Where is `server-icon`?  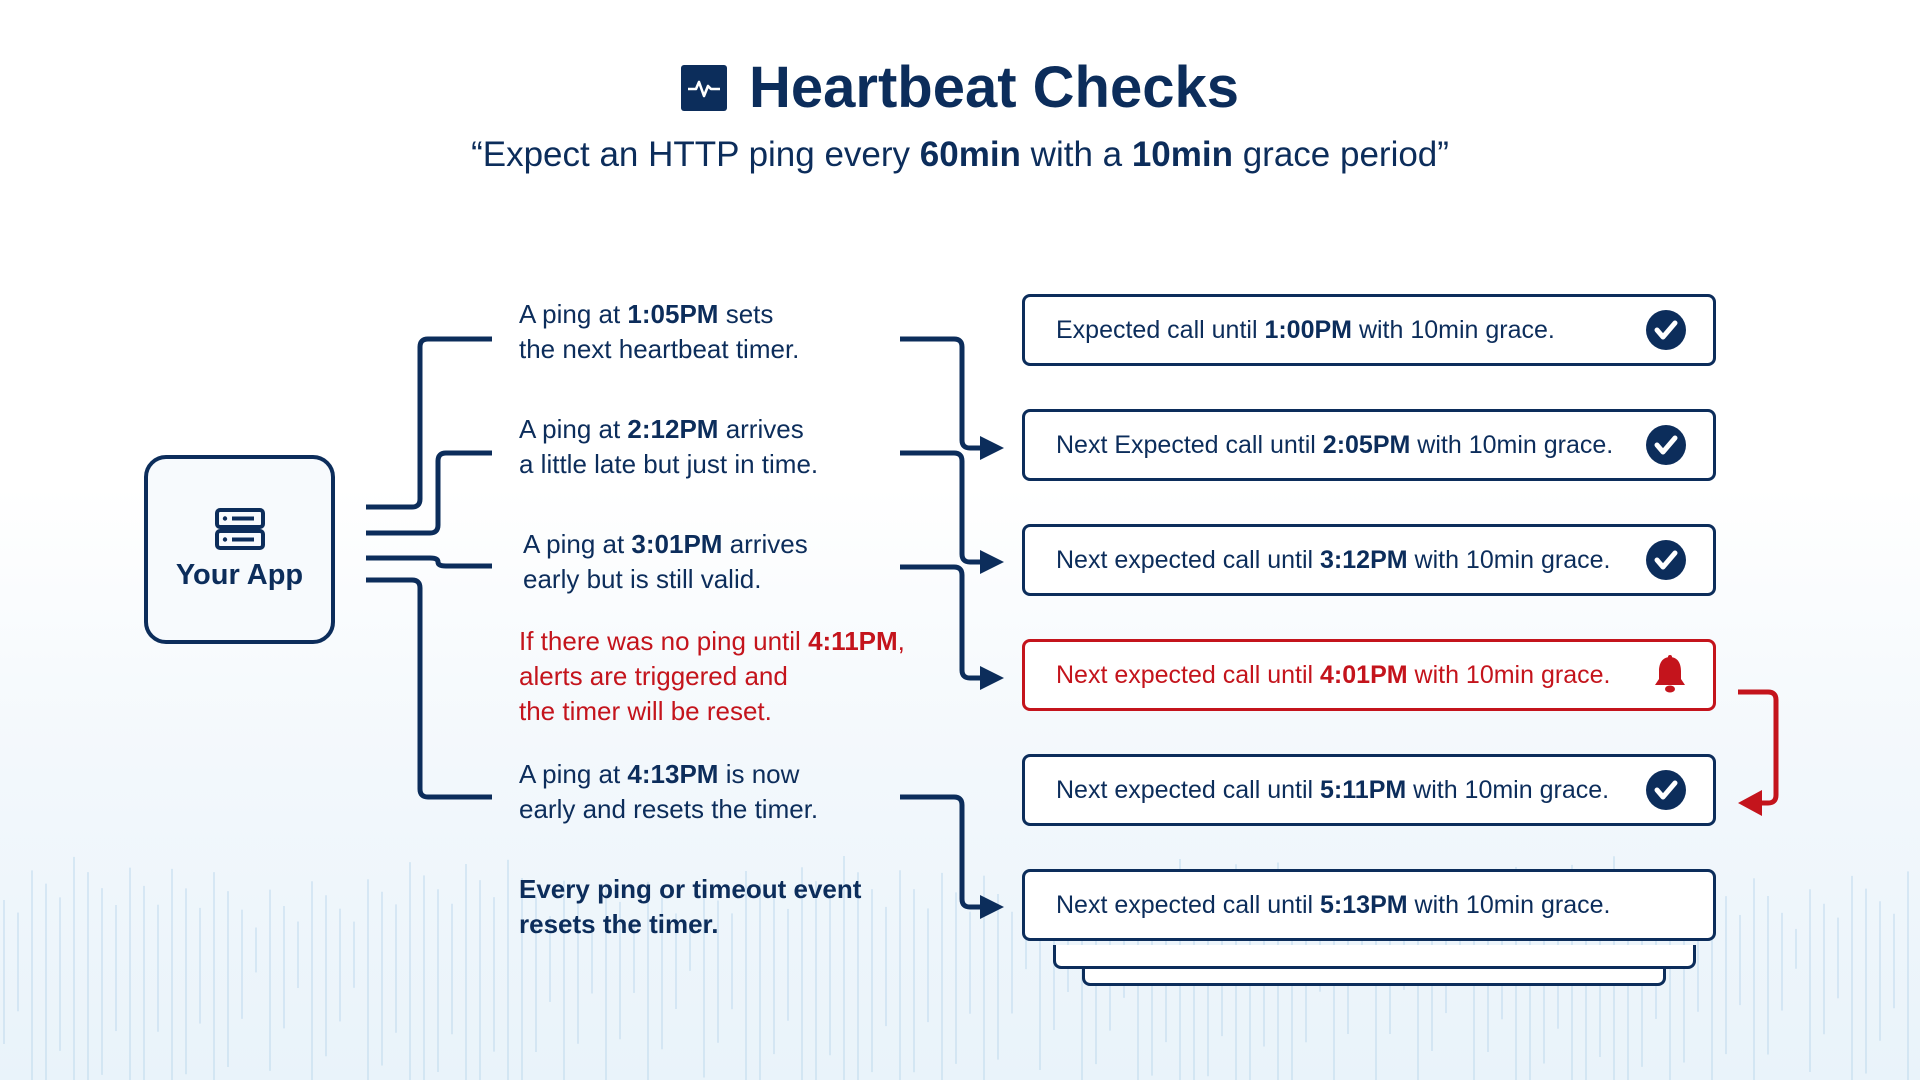 server-icon is located at coordinates (239, 529).